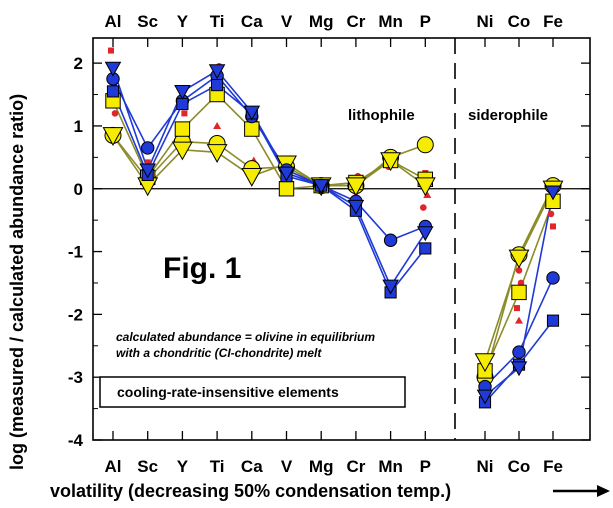  What do you see at coordinates (76, 440) in the screenshot?
I see `y-tick-label: -4` at bounding box center [76, 440].